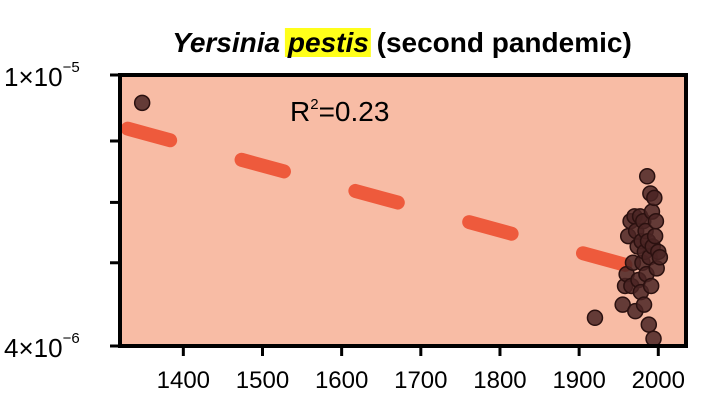 The height and width of the screenshot is (411, 715). I want to click on r2-annotation: R2=0.23, so click(339, 111).